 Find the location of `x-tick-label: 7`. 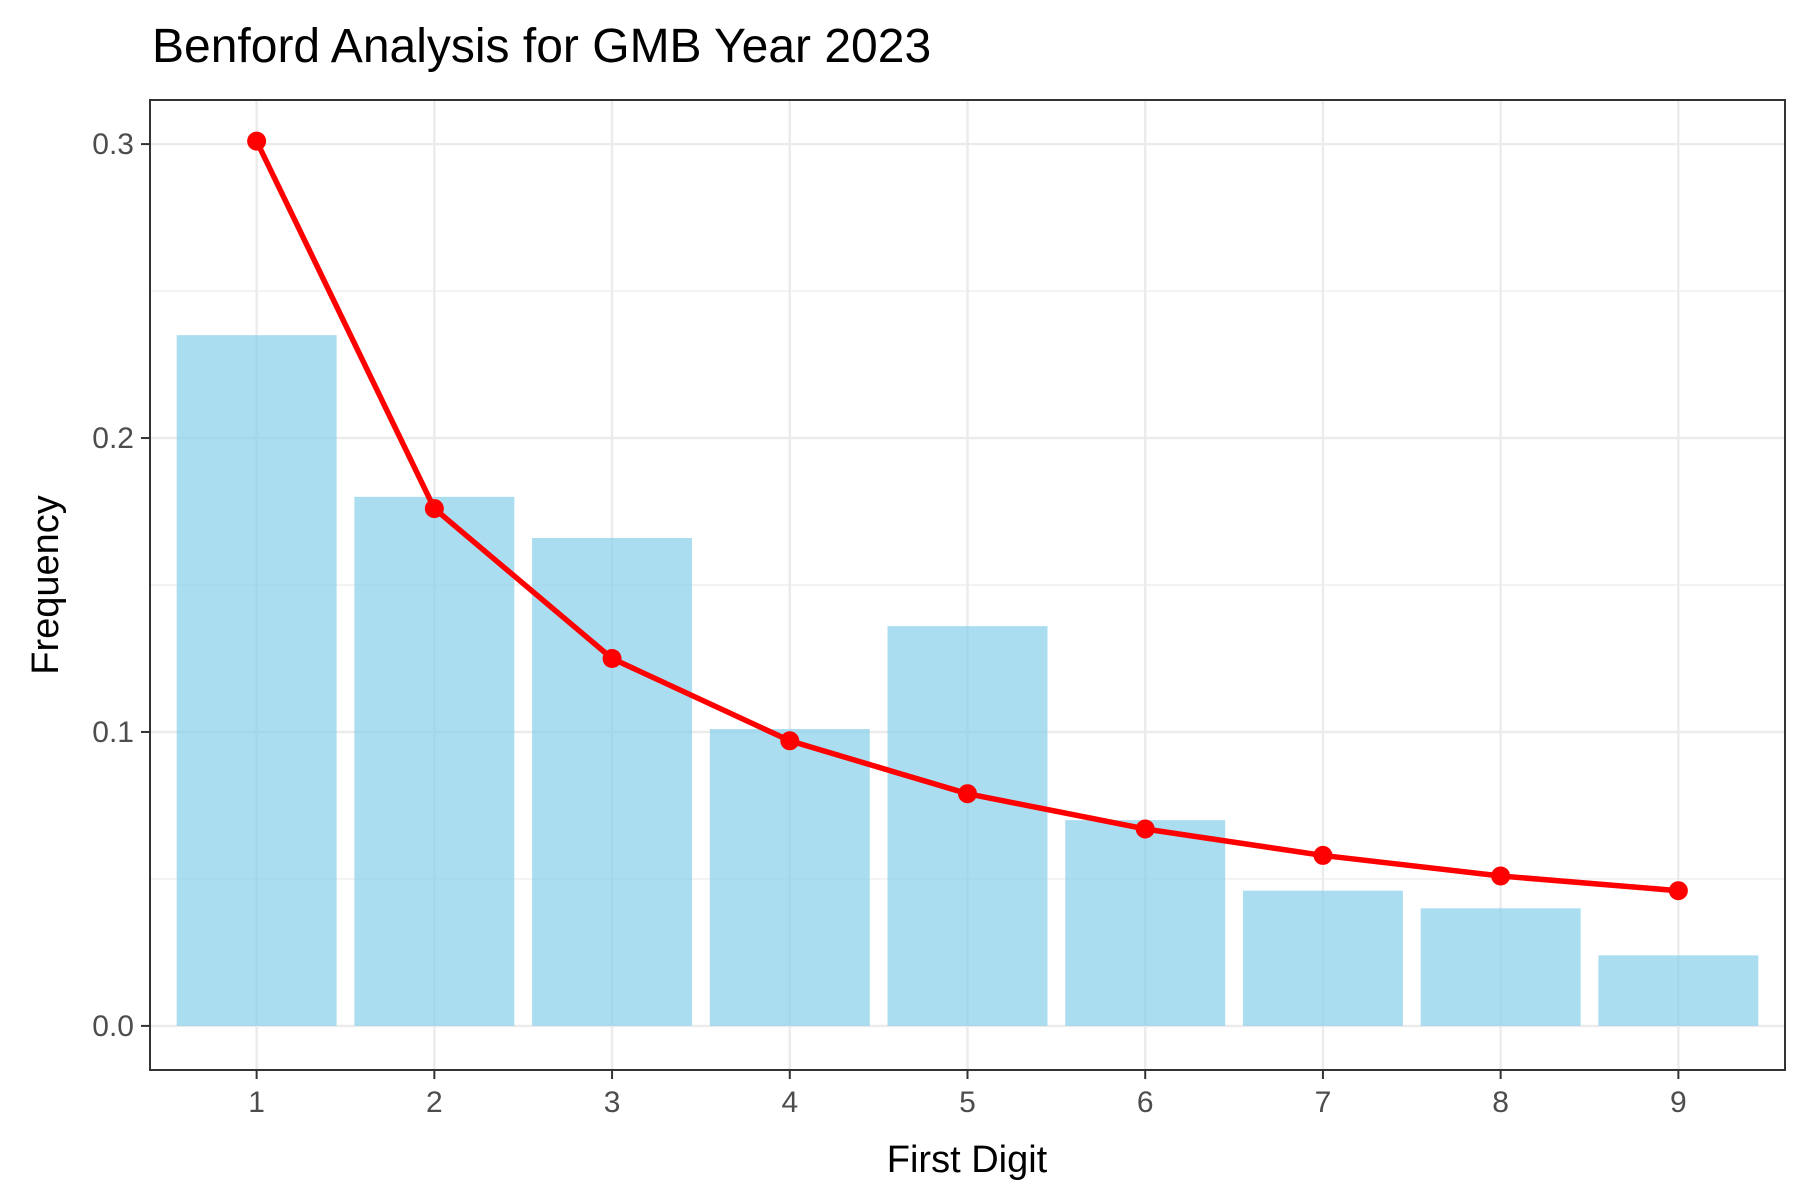

x-tick-label: 7 is located at coordinates (1323, 1102).